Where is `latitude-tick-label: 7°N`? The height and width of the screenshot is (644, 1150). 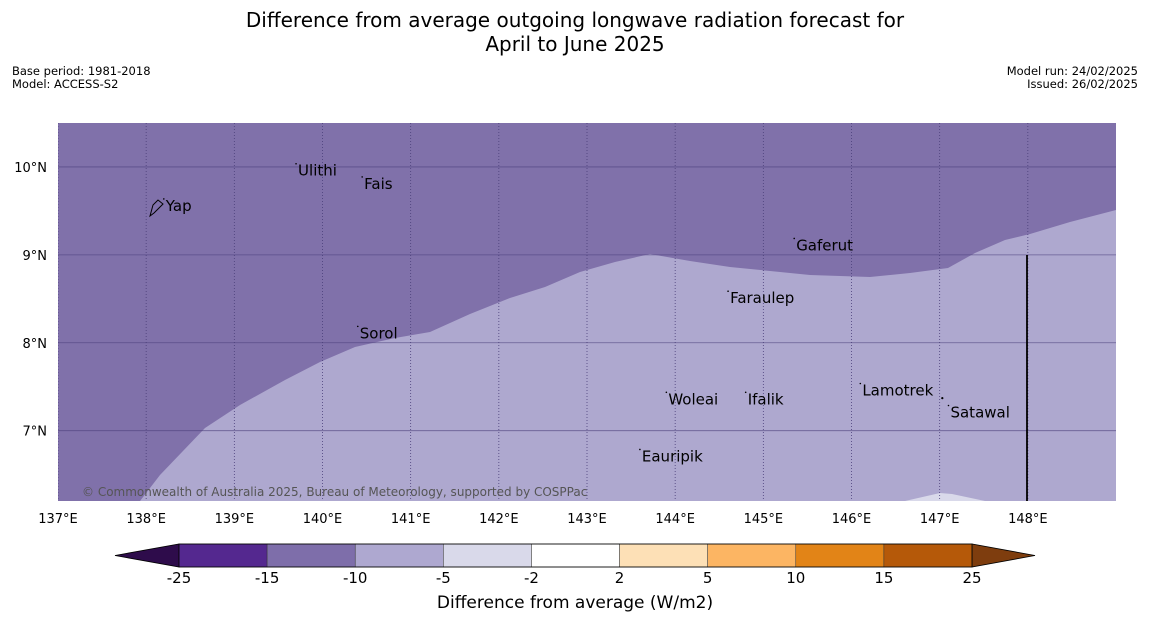
latitude-tick-label: 7°N is located at coordinates (35, 432).